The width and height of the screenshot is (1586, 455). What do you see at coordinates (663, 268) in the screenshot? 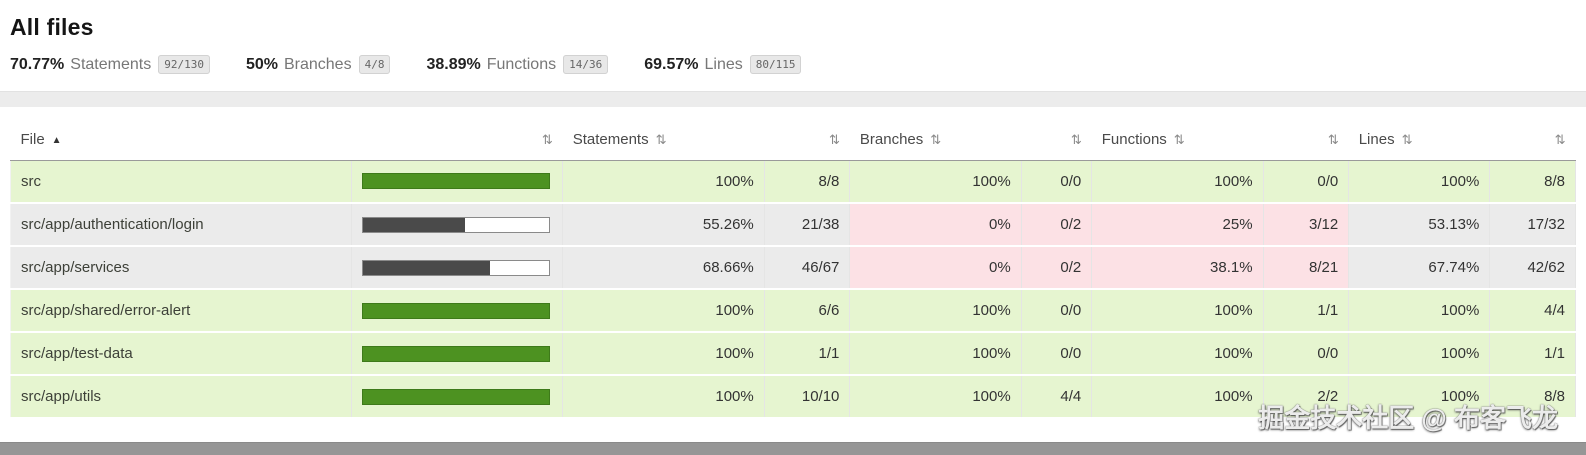
I see `statements-pct-cell: 68.66%` at bounding box center [663, 268].